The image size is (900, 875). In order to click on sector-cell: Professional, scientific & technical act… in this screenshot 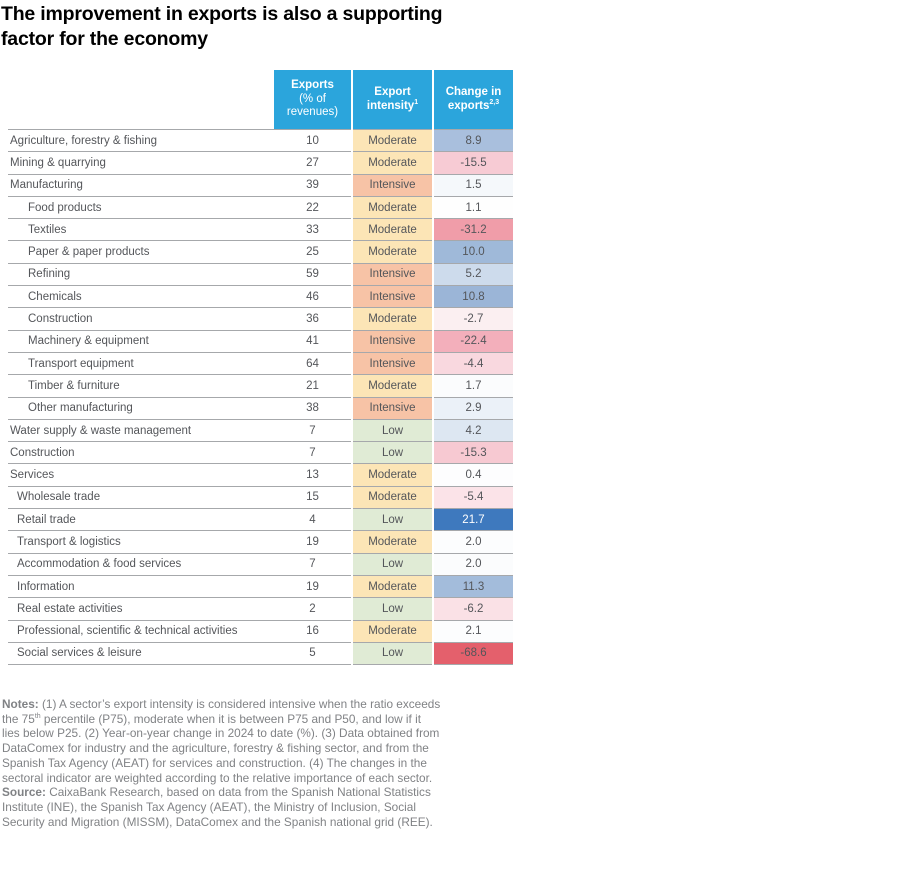, I will do `click(141, 631)`.